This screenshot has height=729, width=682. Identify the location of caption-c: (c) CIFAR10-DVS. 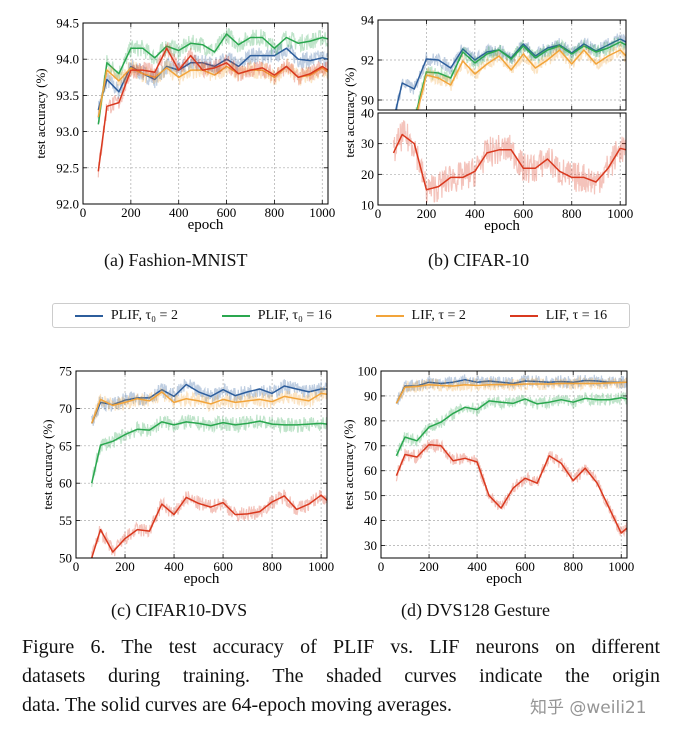
(179, 610).